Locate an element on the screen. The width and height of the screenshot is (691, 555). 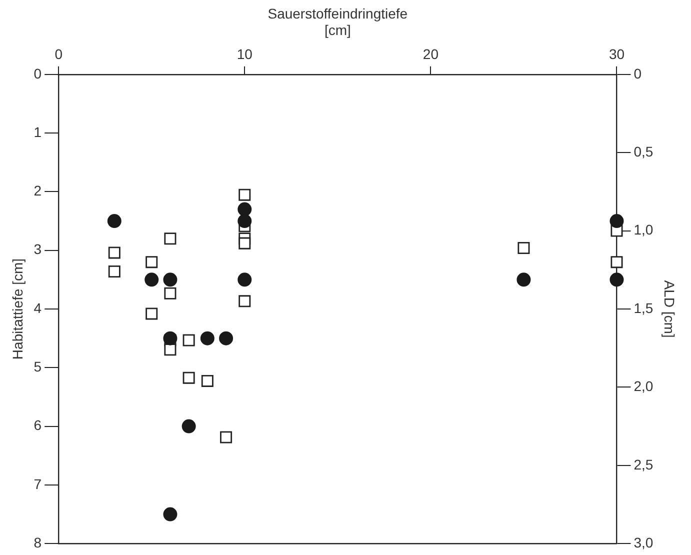
x-tick-label: 20 is located at coordinates (430, 54).